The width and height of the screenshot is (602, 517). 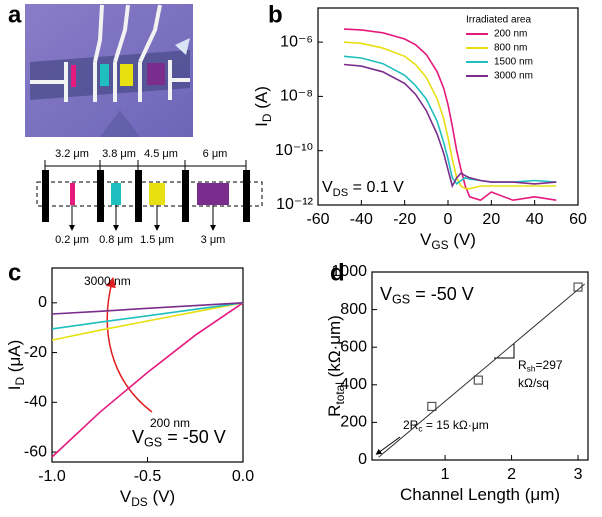 I want to click on x-axis-label: VDS (V), so click(x=147, y=498).